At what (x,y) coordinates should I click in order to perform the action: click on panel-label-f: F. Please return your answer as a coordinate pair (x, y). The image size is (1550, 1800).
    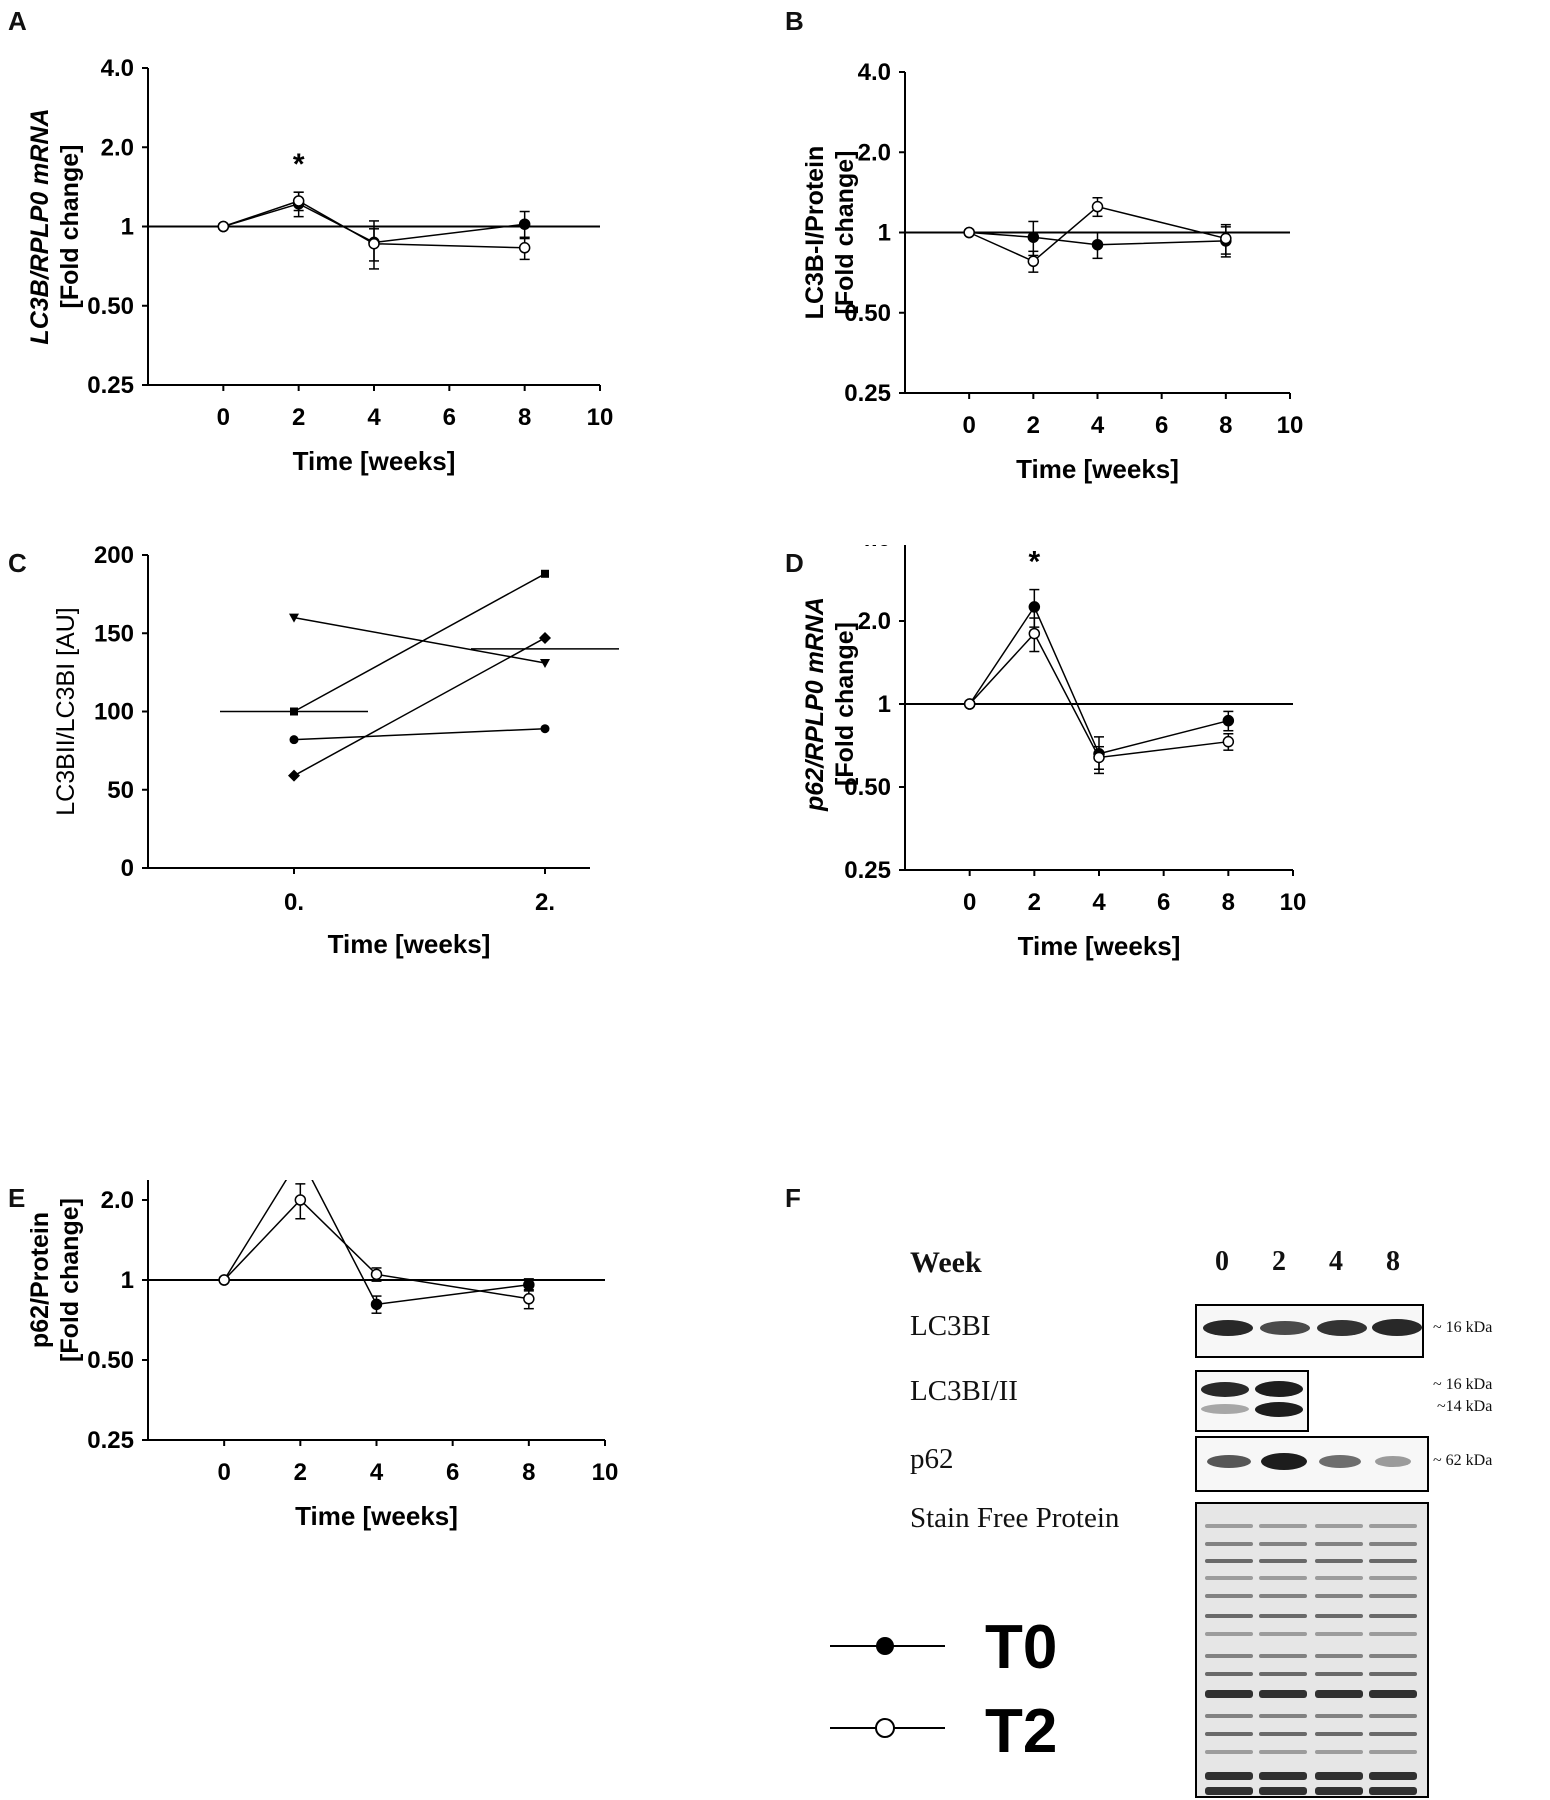
    Looking at the image, I should click on (793, 1198).